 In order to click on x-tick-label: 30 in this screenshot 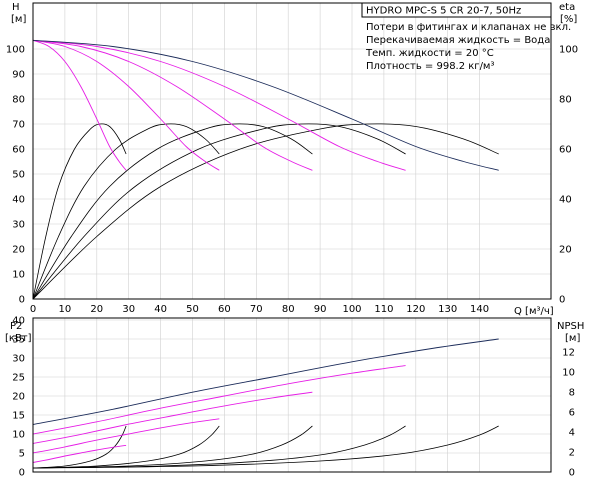, I will do `click(128, 309)`.